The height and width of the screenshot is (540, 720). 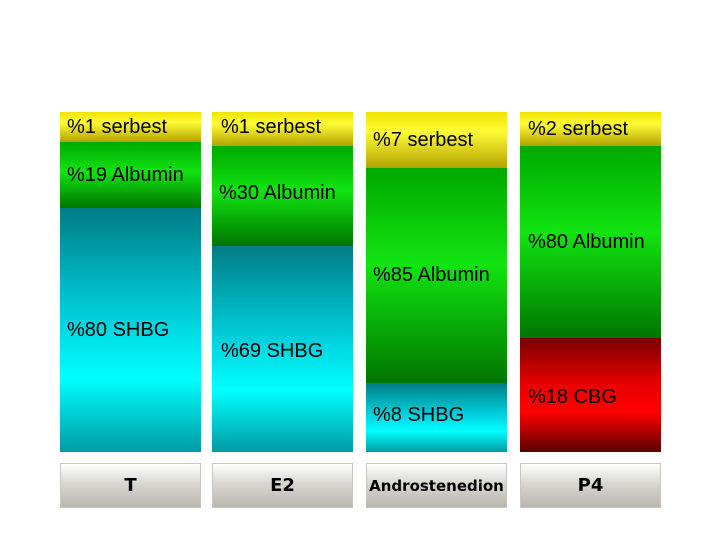 What do you see at coordinates (431, 275) in the screenshot?
I see `data-label: %85 Albumin` at bounding box center [431, 275].